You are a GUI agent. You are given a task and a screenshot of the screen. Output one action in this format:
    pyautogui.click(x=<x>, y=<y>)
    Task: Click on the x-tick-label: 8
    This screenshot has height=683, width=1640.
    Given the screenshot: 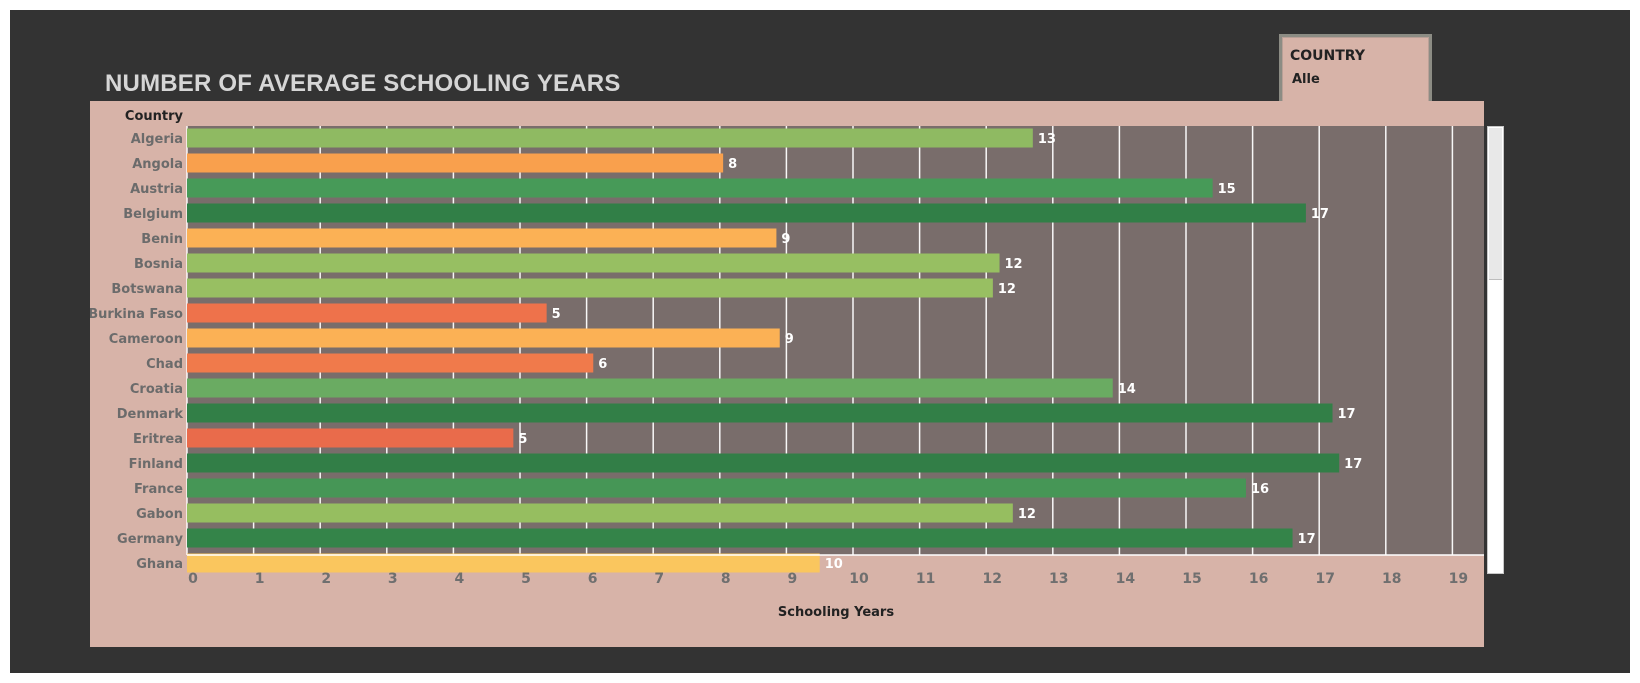 What is the action you would take?
    pyautogui.click(x=726, y=579)
    